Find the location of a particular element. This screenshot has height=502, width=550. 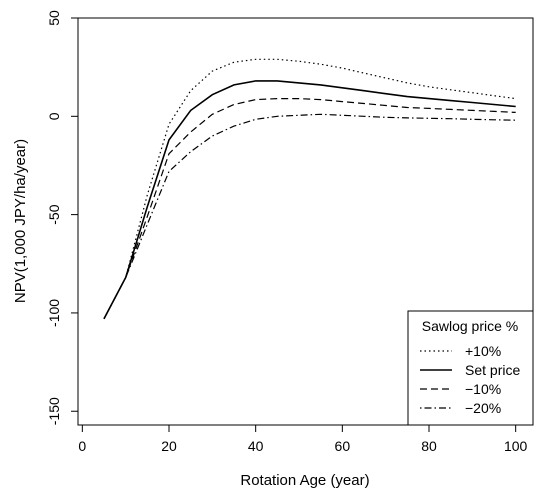

legend-title: Sawlog price % is located at coordinates (470, 326).